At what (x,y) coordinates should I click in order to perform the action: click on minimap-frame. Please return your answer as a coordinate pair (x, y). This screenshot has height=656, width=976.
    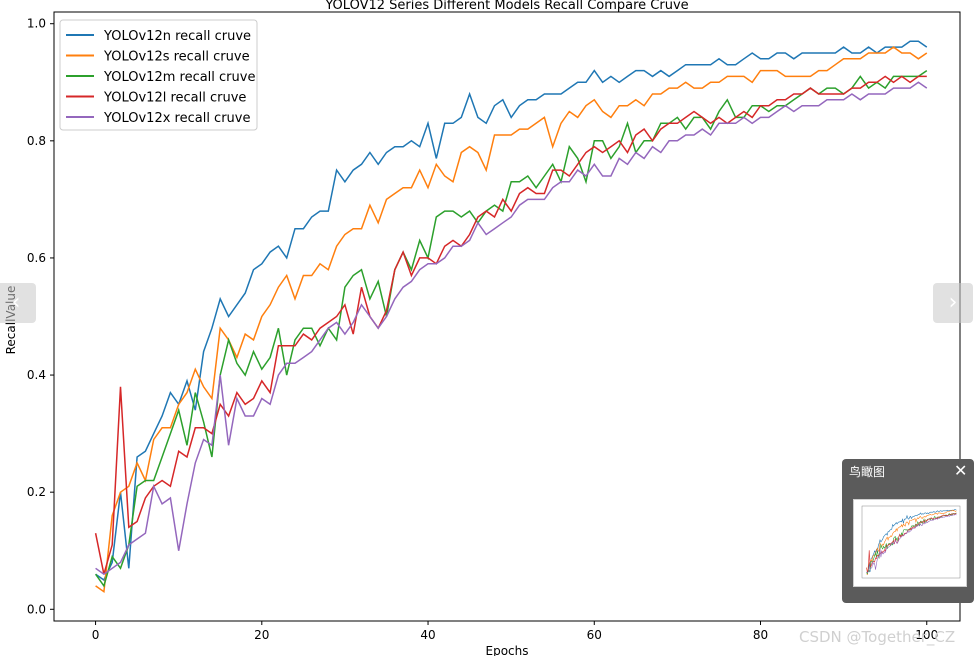
    Looking at the image, I should click on (911, 542).